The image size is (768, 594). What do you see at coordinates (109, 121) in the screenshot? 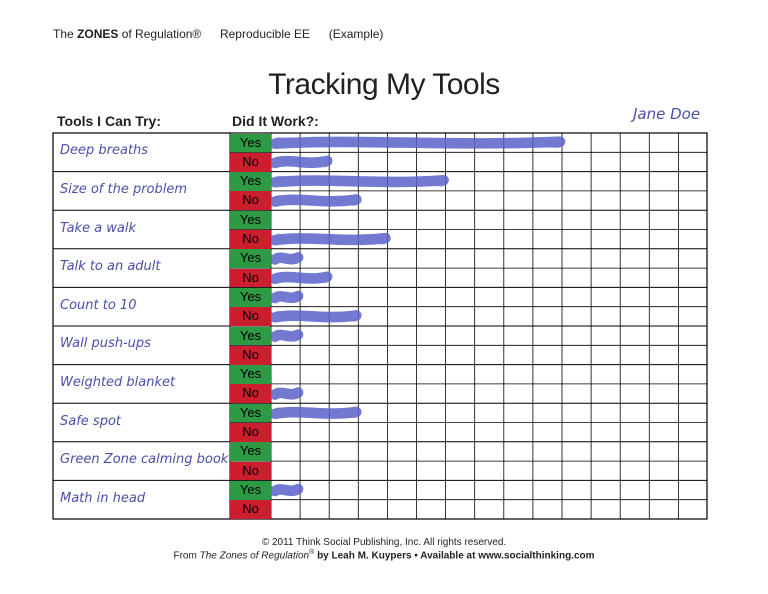
I see `tools-column-heading: Tools I Can Try:` at bounding box center [109, 121].